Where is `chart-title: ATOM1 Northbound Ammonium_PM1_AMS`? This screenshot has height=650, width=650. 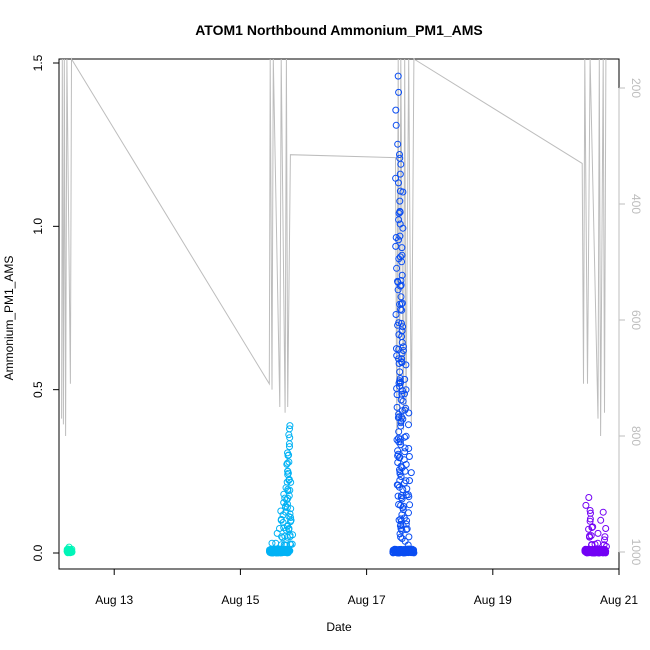
chart-title: ATOM1 Northbound Ammonium_PM1_AMS is located at coordinates (339, 30).